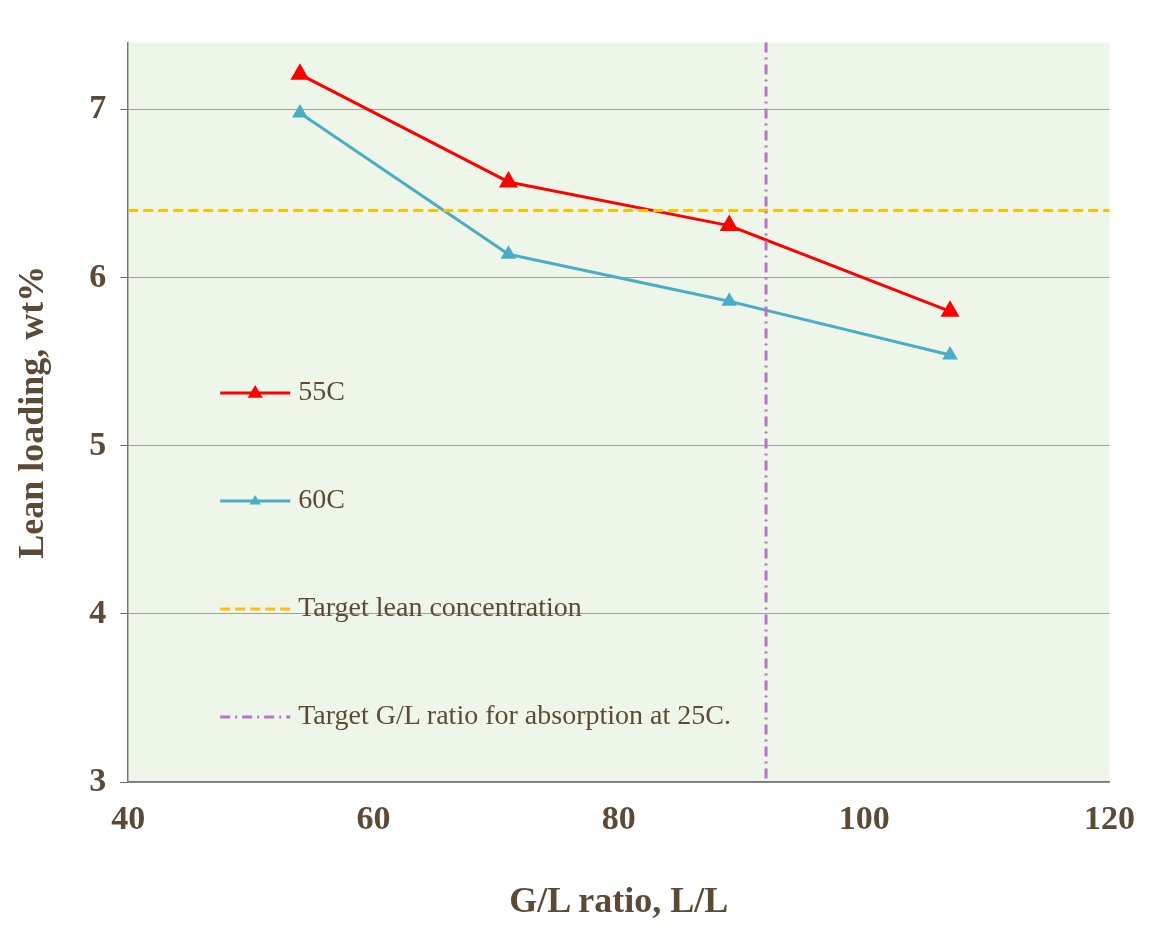 The image size is (1153, 944). I want to click on legend-label: Target lean concentration, so click(440, 607).